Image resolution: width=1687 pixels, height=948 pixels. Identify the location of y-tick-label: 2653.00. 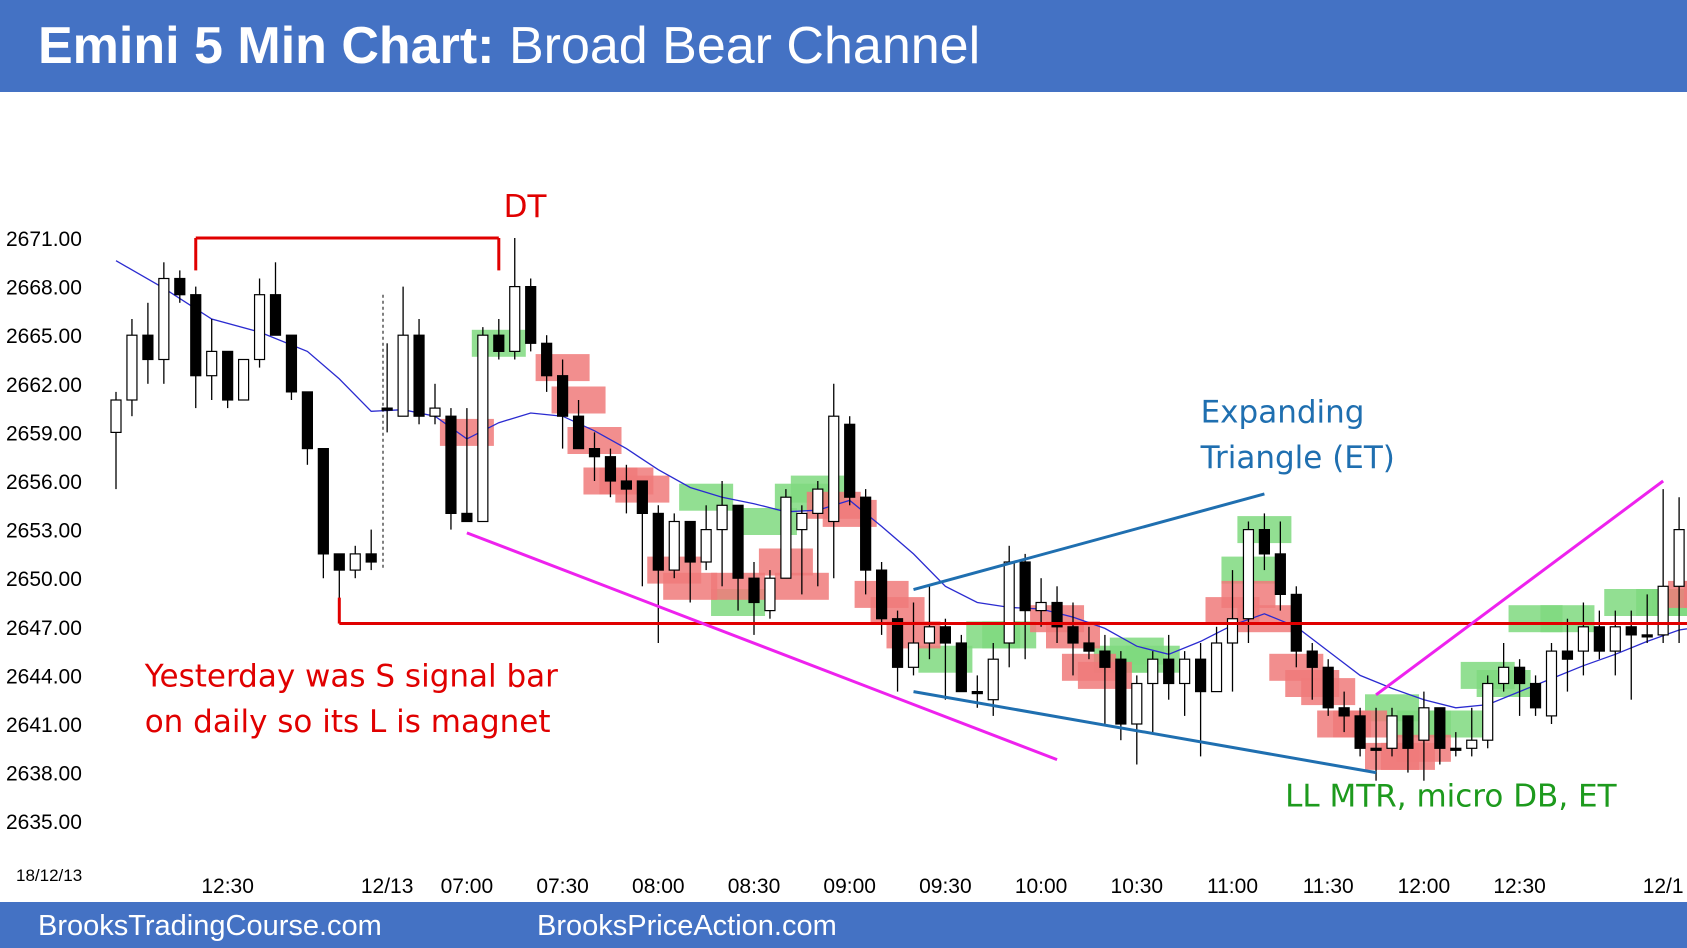
(44, 531).